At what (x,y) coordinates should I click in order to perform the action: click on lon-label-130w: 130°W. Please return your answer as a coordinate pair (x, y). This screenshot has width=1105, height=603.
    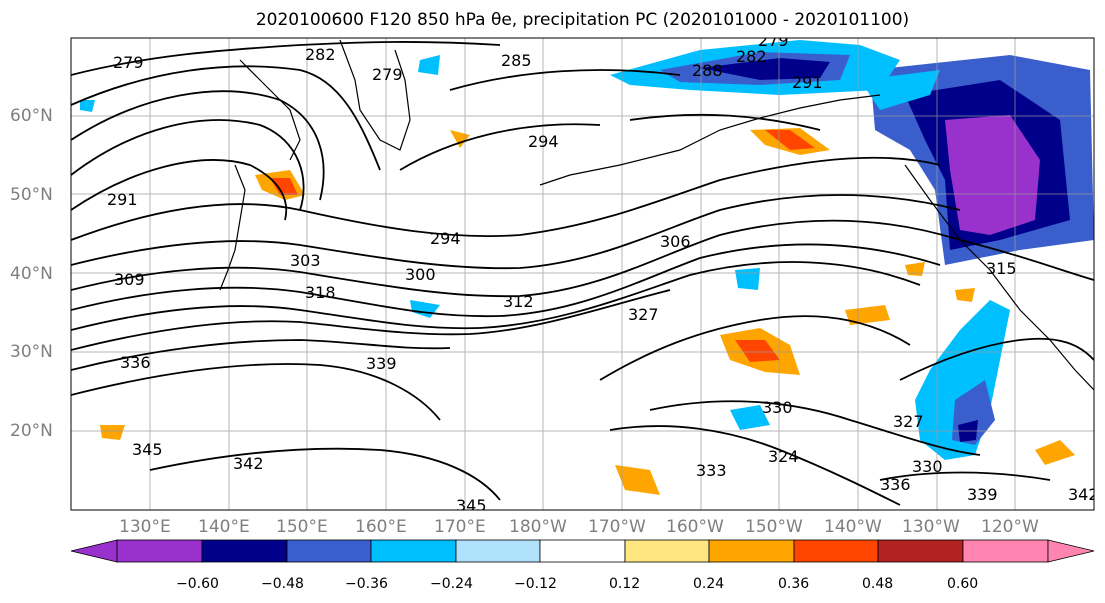
    Looking at the image, I should click on (931, 527).